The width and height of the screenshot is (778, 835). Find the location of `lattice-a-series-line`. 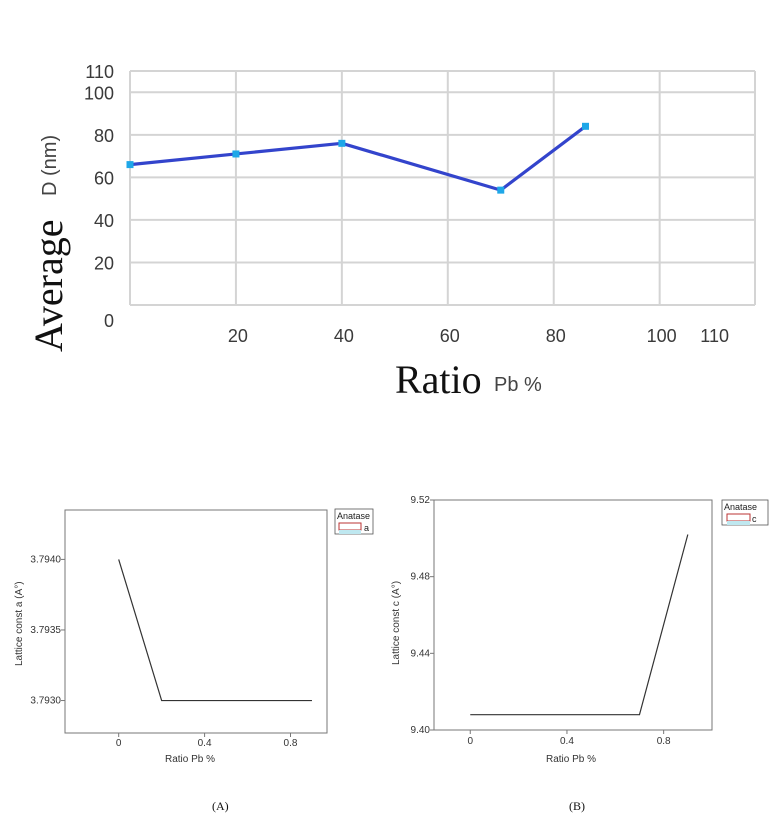

lattice-a-series-line is located at coordinates (215, 630).